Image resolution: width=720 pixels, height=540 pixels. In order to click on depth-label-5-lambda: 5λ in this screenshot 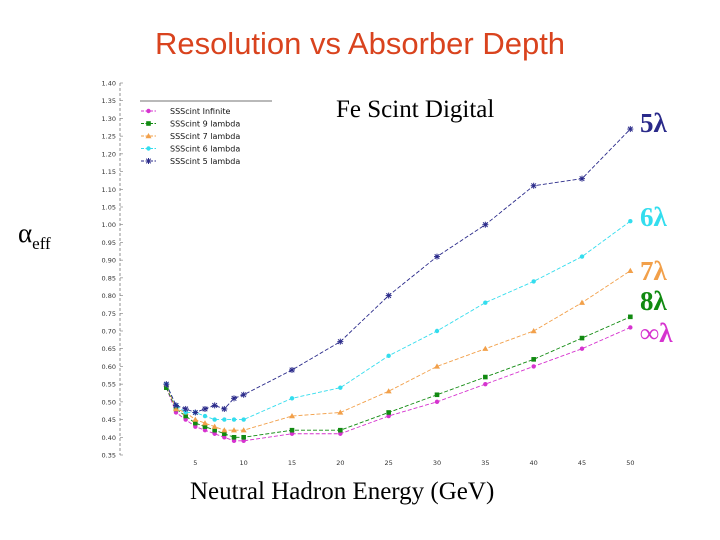, I will do `click(653, 123)`.